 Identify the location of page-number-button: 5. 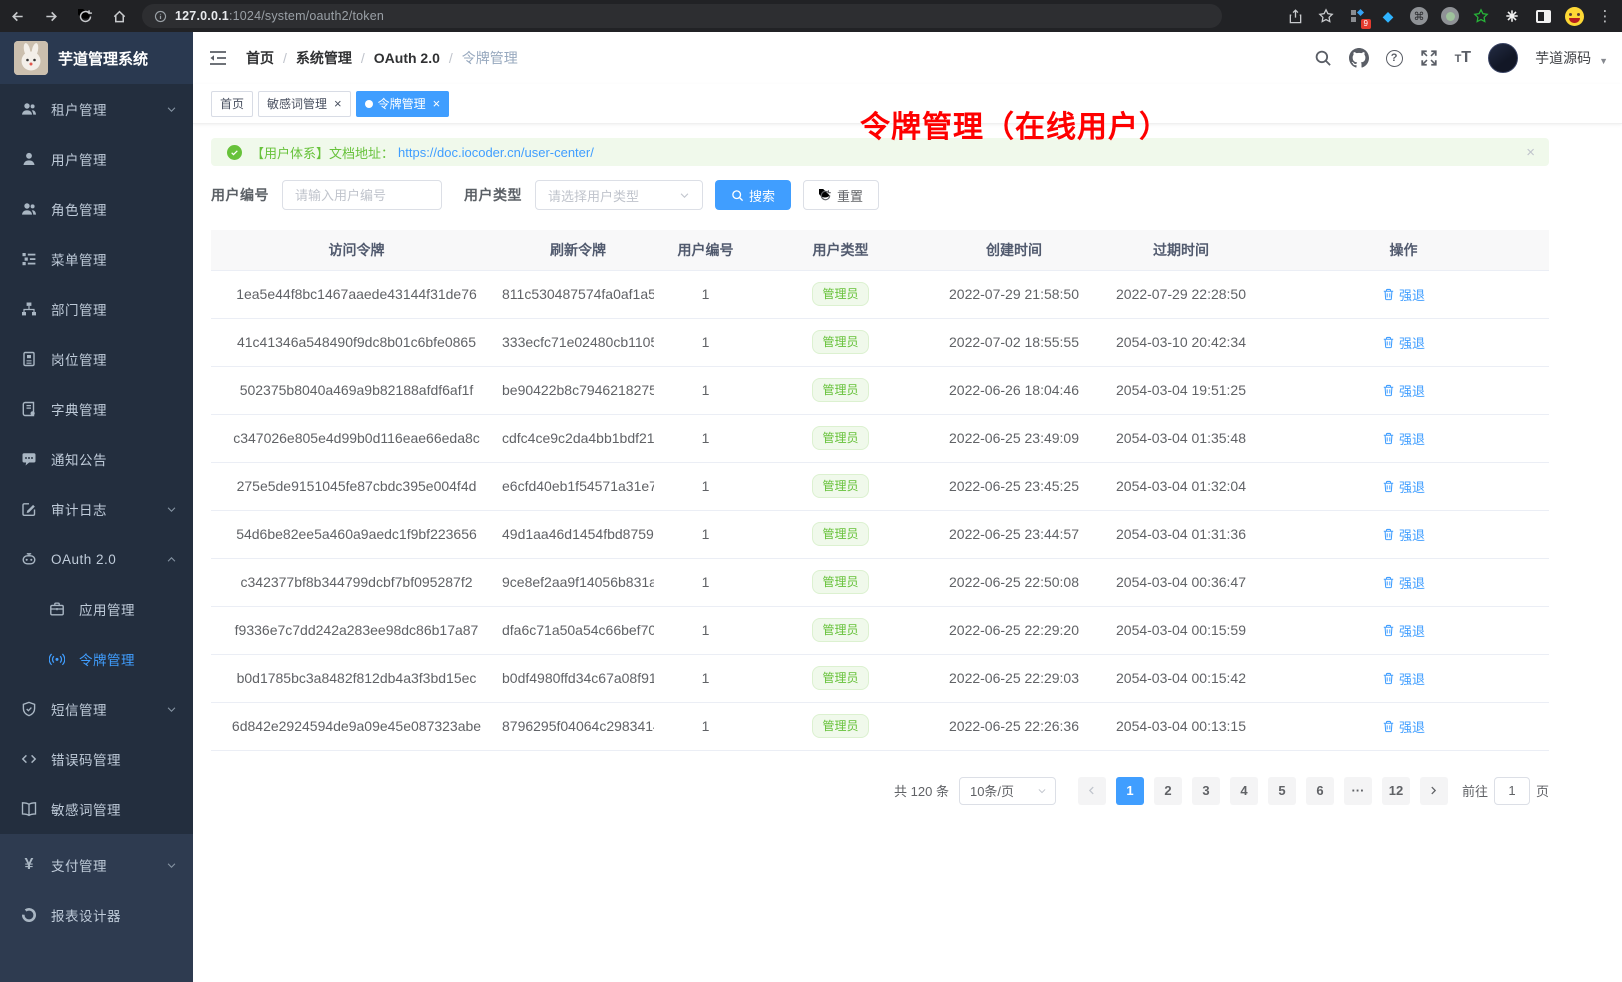
(1281, 790).